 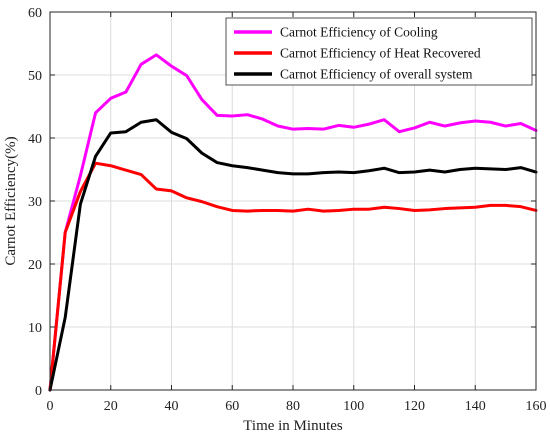 I want to click on x-tick-labels: 0 20 40 60 80 100 120 140 160, so click(x=297, y=406).